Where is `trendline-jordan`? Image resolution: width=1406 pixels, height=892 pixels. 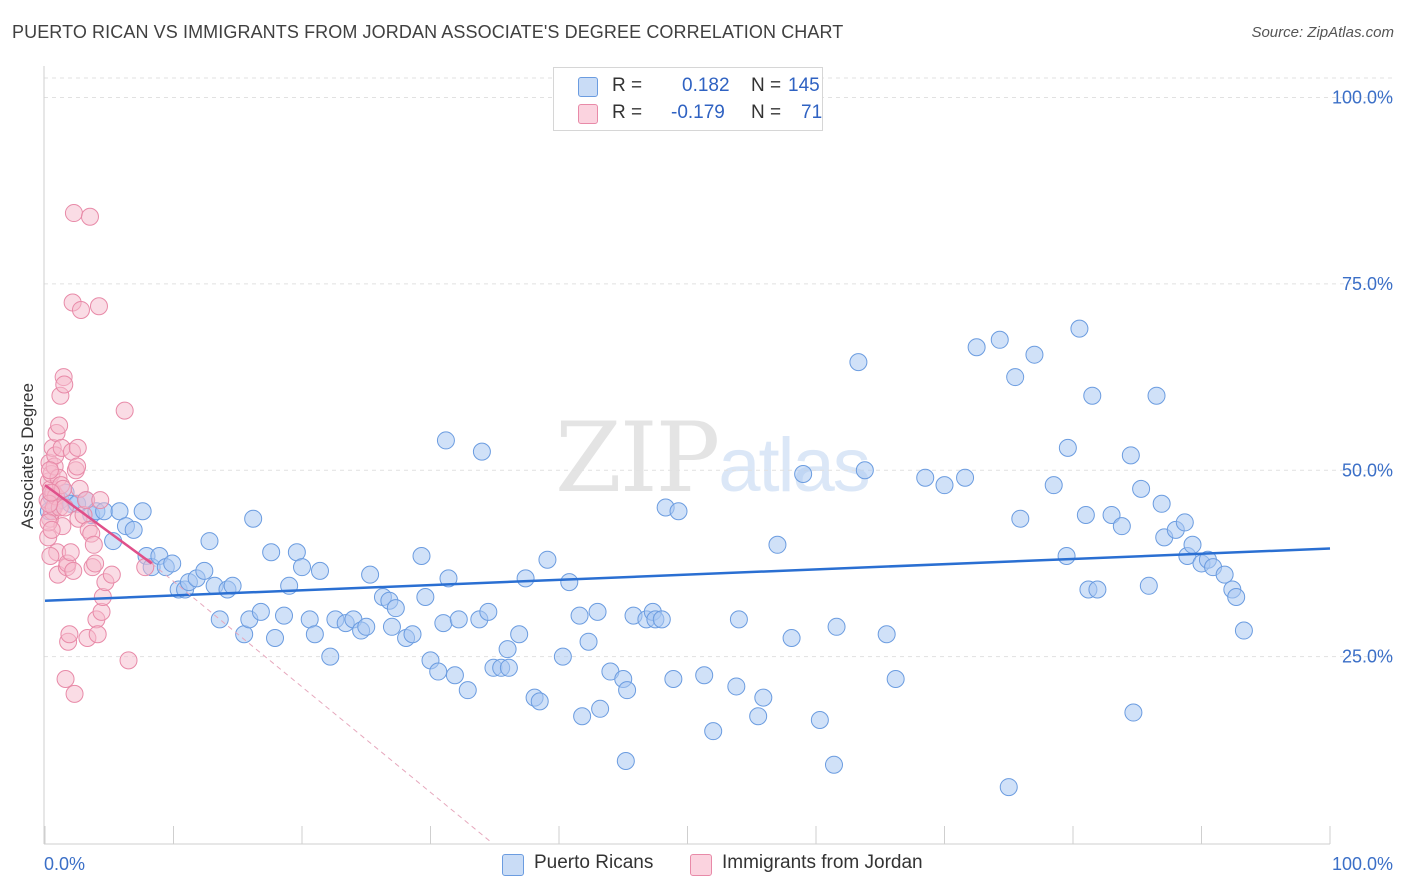 trendline-jordan is located at coordinates (98, 524).